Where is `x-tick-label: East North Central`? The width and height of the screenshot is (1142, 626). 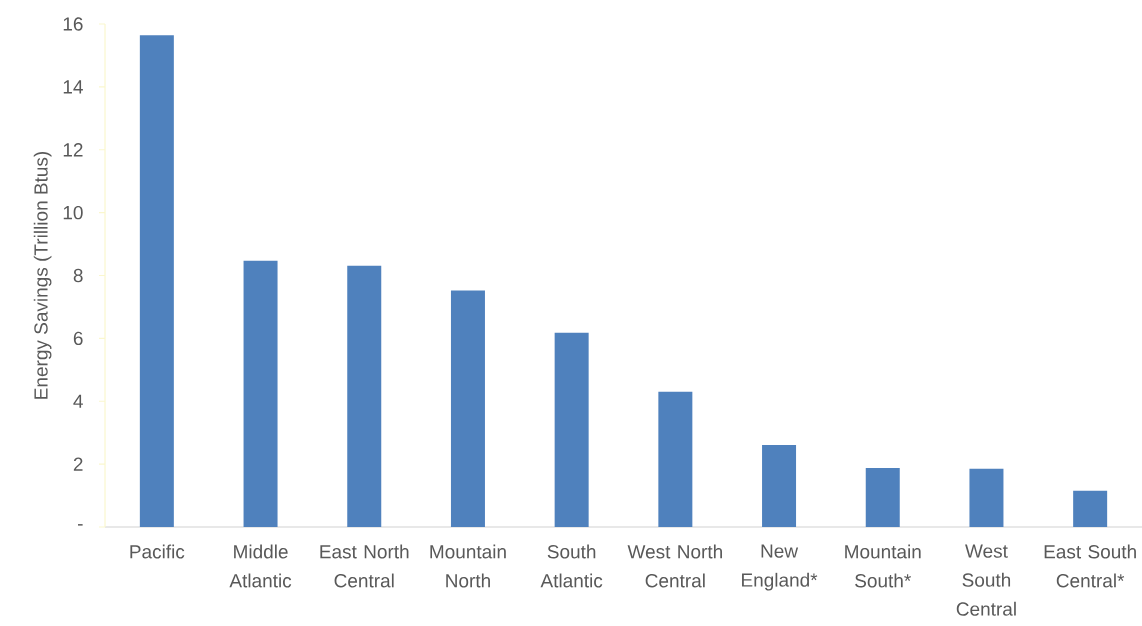
x-tick-label: East North Central is located at coordinates (364, 566).